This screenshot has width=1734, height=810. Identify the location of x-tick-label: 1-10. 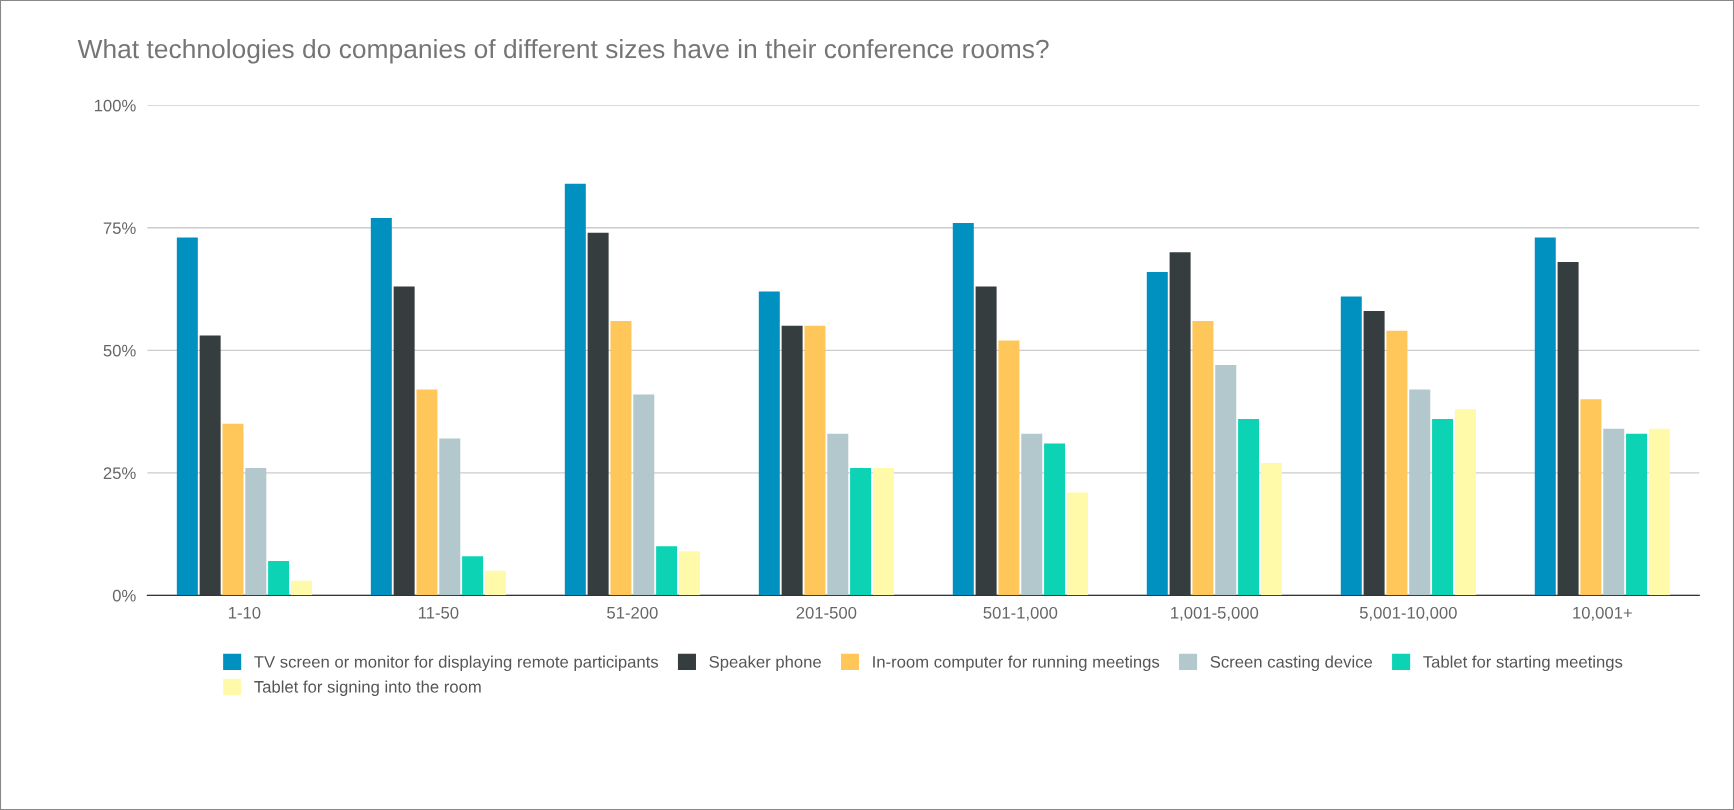
(244, 612).